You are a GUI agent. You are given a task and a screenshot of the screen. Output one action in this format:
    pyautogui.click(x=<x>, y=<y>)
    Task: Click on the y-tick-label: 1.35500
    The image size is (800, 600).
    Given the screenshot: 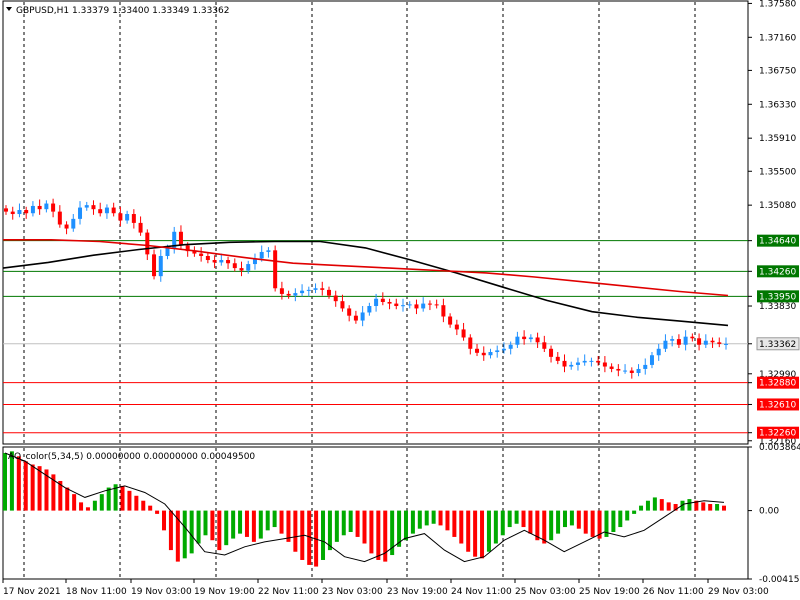 What is the action you would take?
    pyautogui.click(x=777, y=172)
    